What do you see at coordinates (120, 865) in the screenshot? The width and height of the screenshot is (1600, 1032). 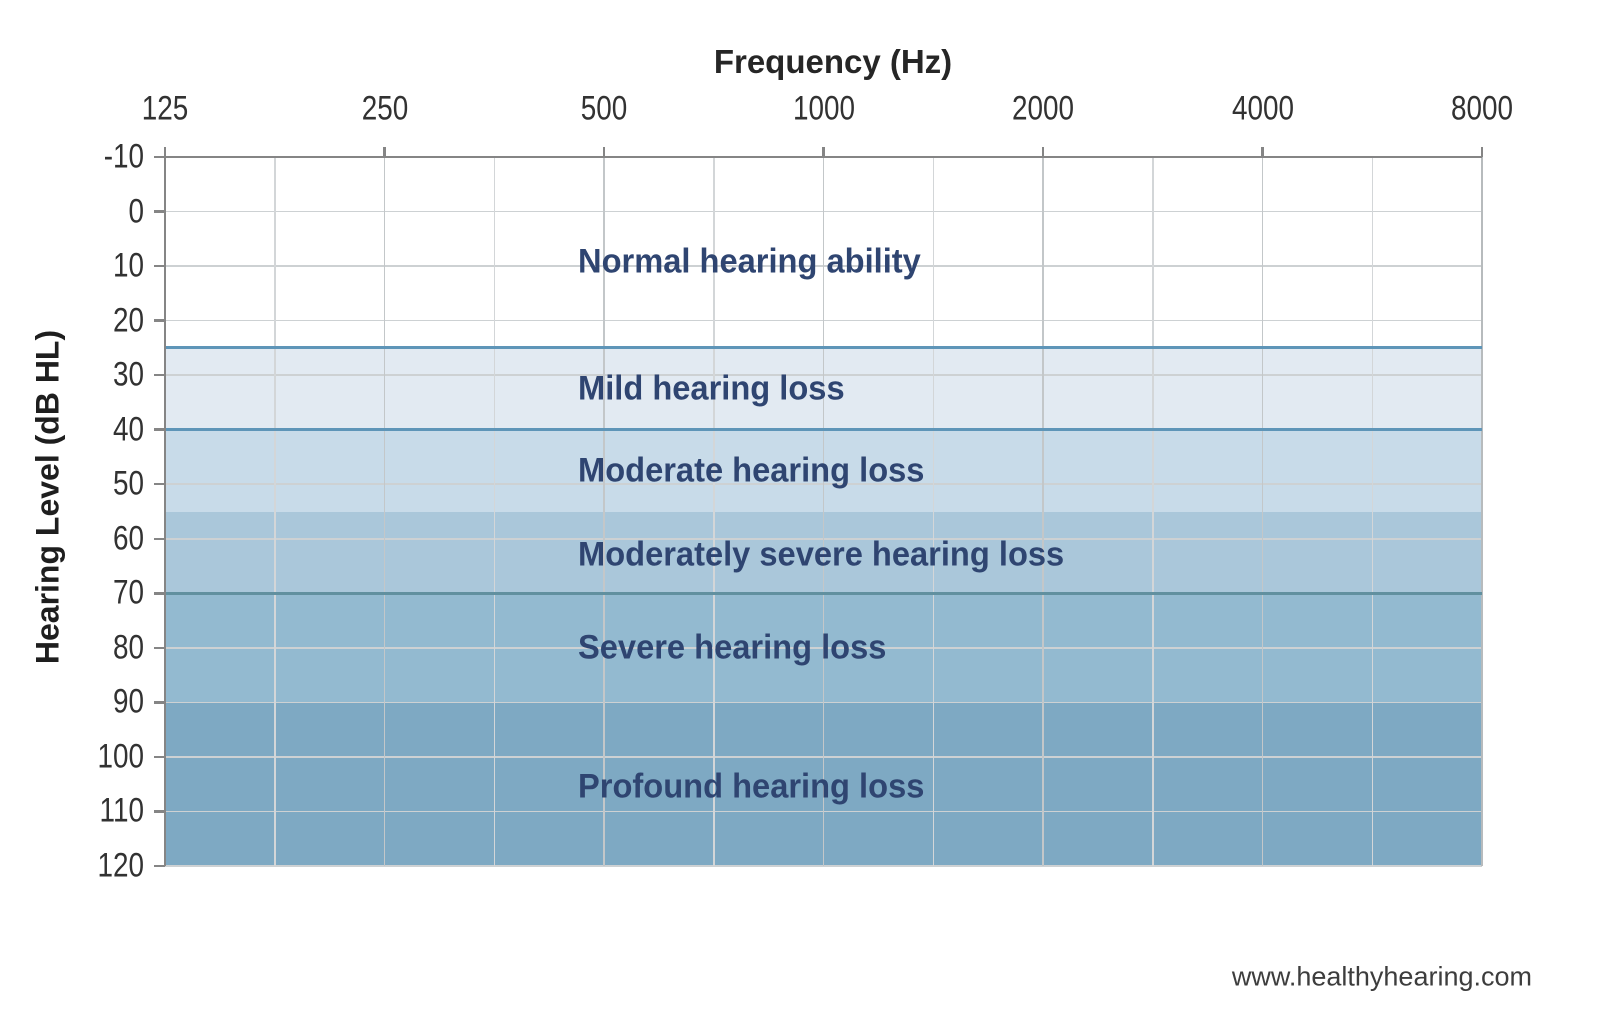 I see `y-tick-label-120: 120` at bounding box center [120, 865].